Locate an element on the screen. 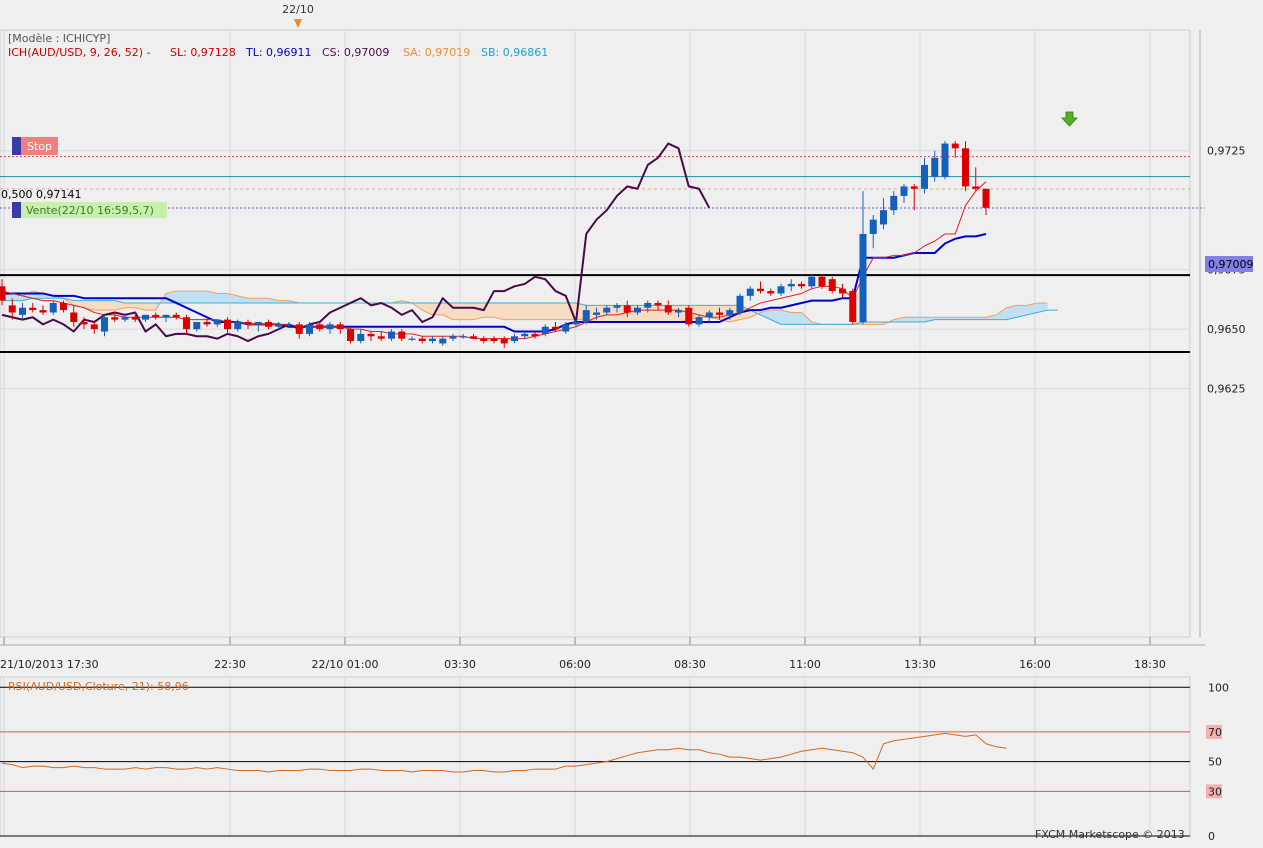  sl-label: SL: 0,97128 is located at coordinates (203, 52).